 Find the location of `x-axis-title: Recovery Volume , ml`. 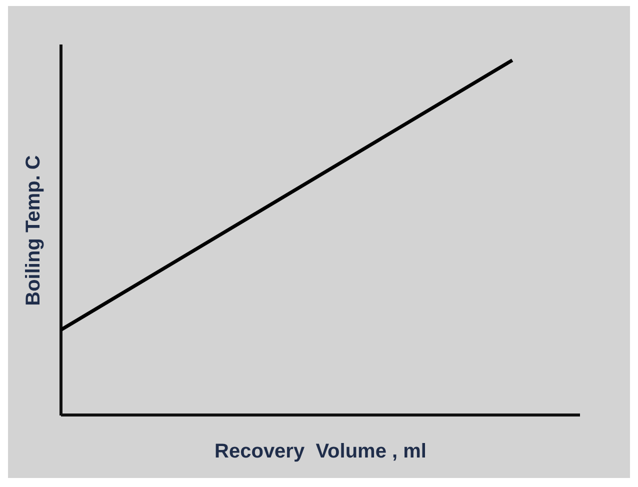

x-axis-title: Recovery Volume , ml is located at coordinates (320, 451).